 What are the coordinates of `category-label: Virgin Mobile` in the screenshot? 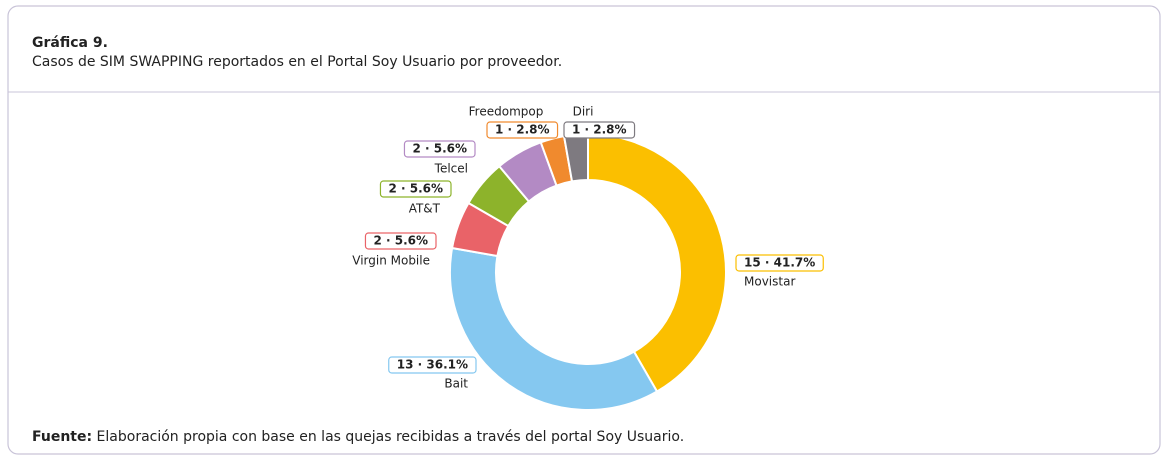 It's located at (391, 261).